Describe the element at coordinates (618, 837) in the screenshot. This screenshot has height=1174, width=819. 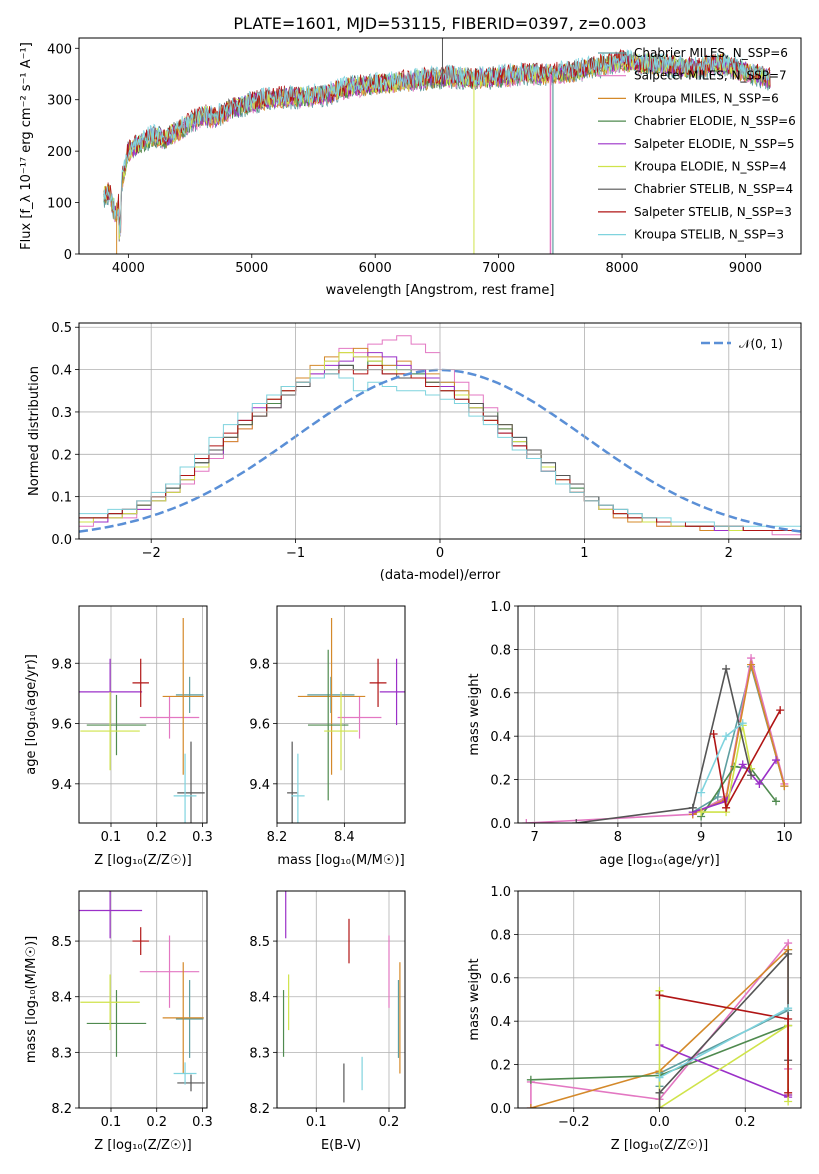
I see `x-tick-label: 8` at that location.